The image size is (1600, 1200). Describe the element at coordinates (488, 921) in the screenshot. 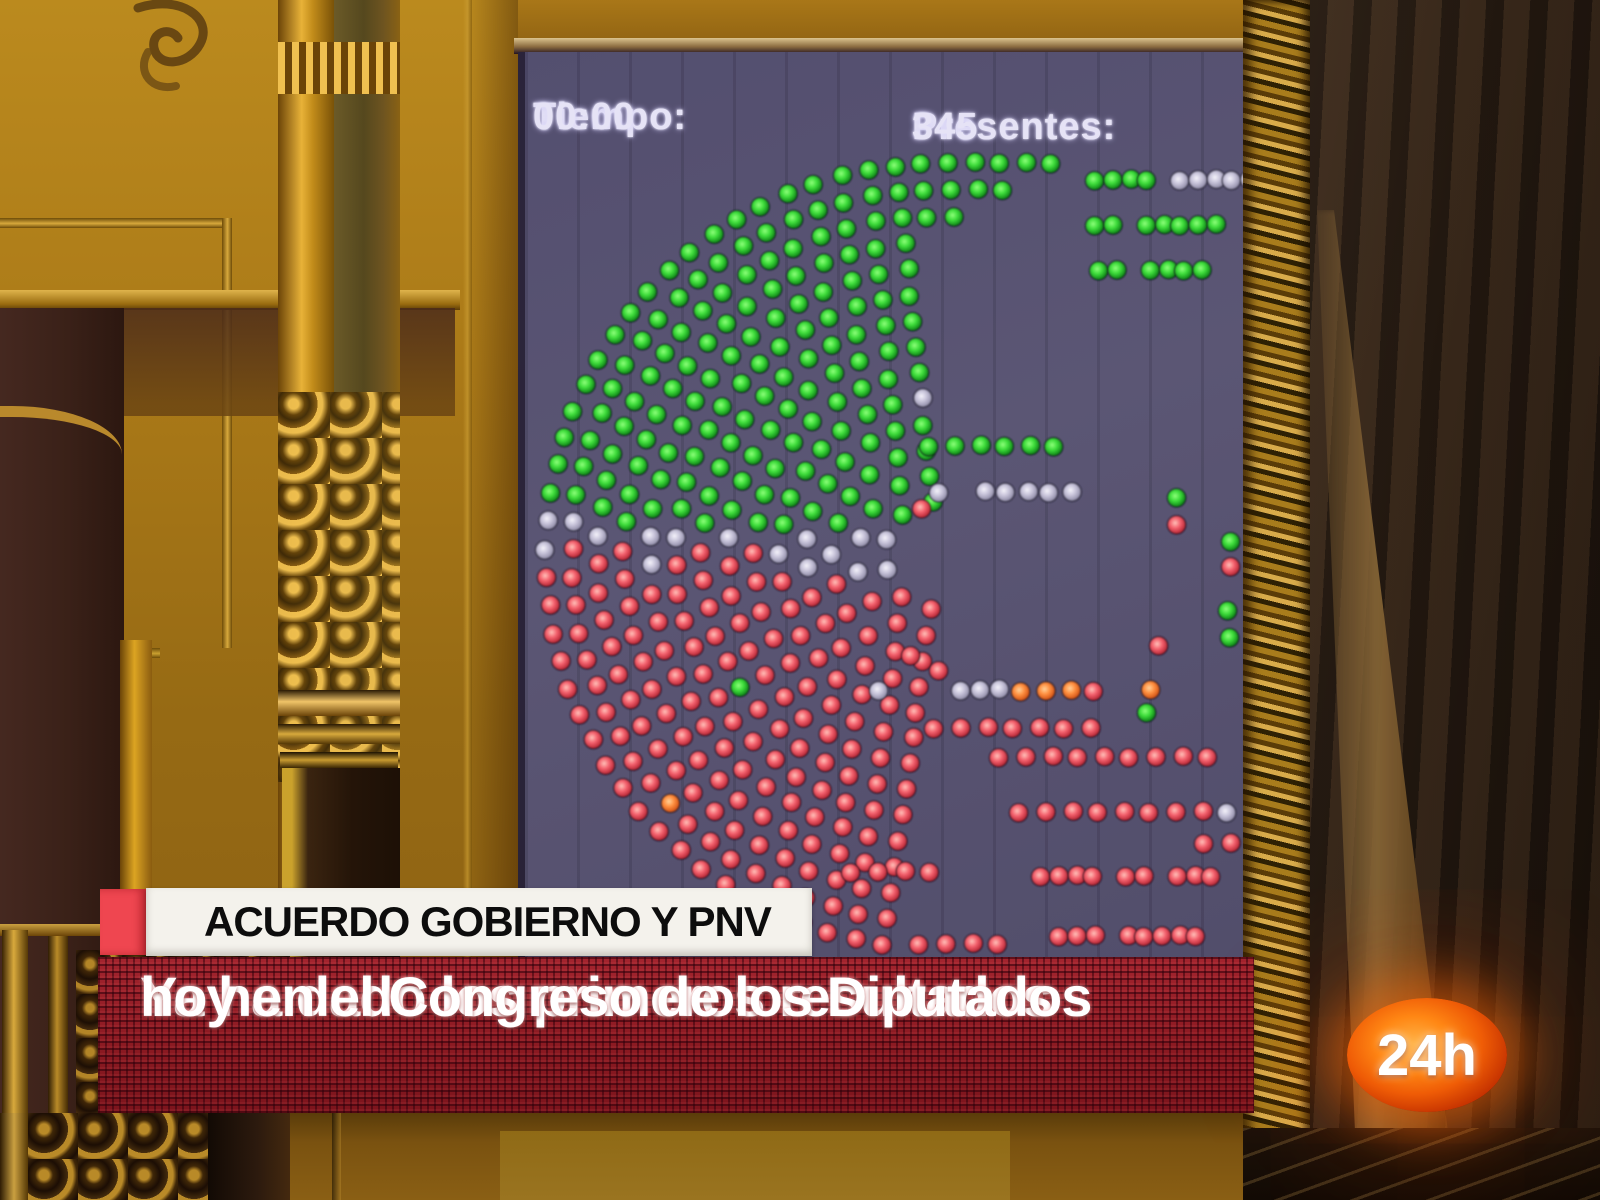

I see `kicker-text: ACUERDO GOBIERNO Y PNV` at that location.